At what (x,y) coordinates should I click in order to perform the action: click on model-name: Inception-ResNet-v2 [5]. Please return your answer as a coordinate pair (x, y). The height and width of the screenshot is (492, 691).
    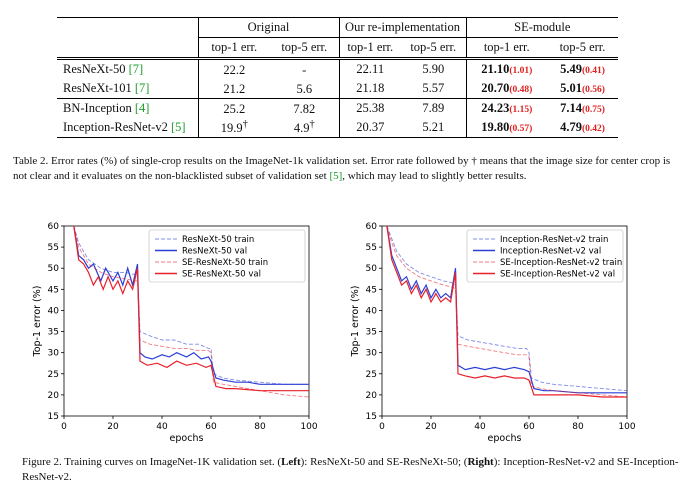
    Looking at the image, I should click on (128, 128).